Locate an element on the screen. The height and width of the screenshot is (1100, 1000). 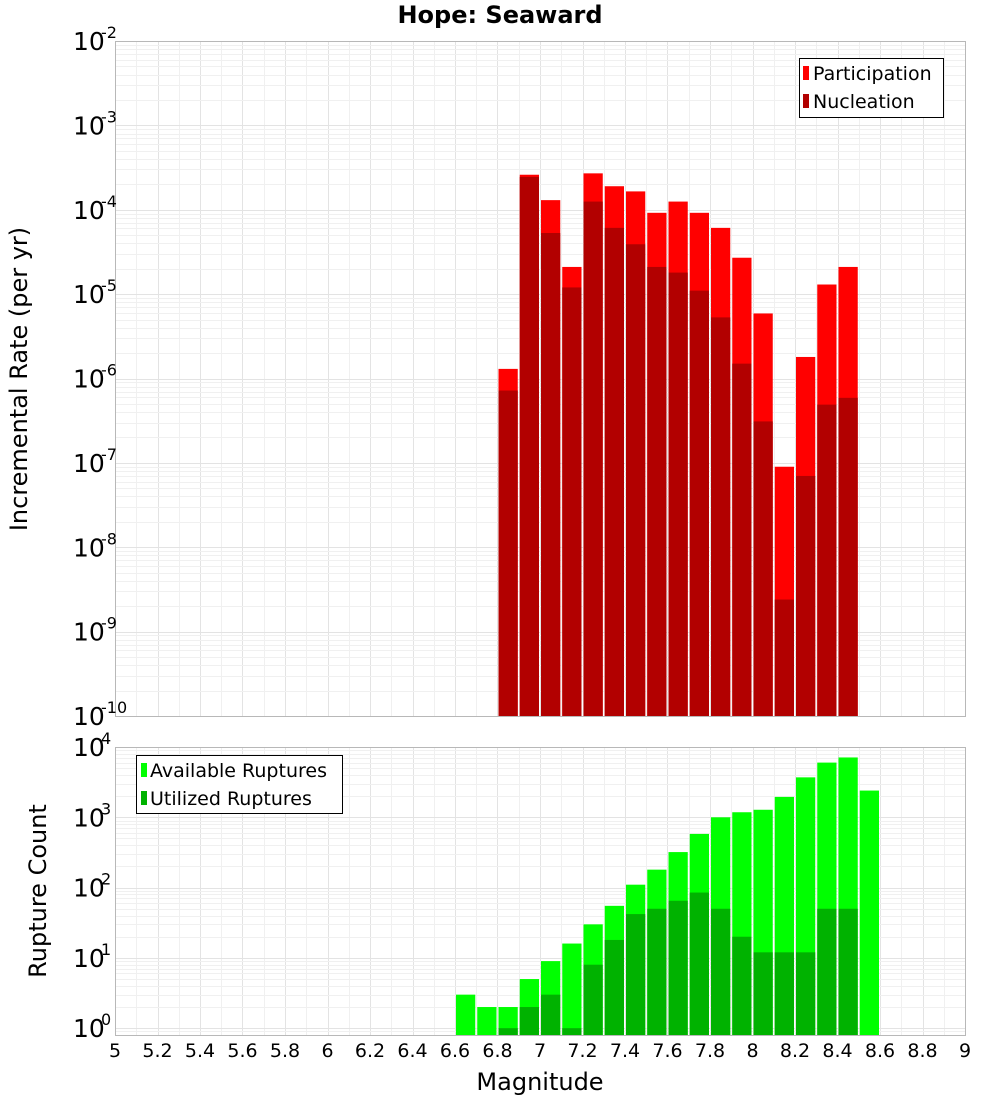
y-tick-exponent: -10 is located at coordinates (114, 707).